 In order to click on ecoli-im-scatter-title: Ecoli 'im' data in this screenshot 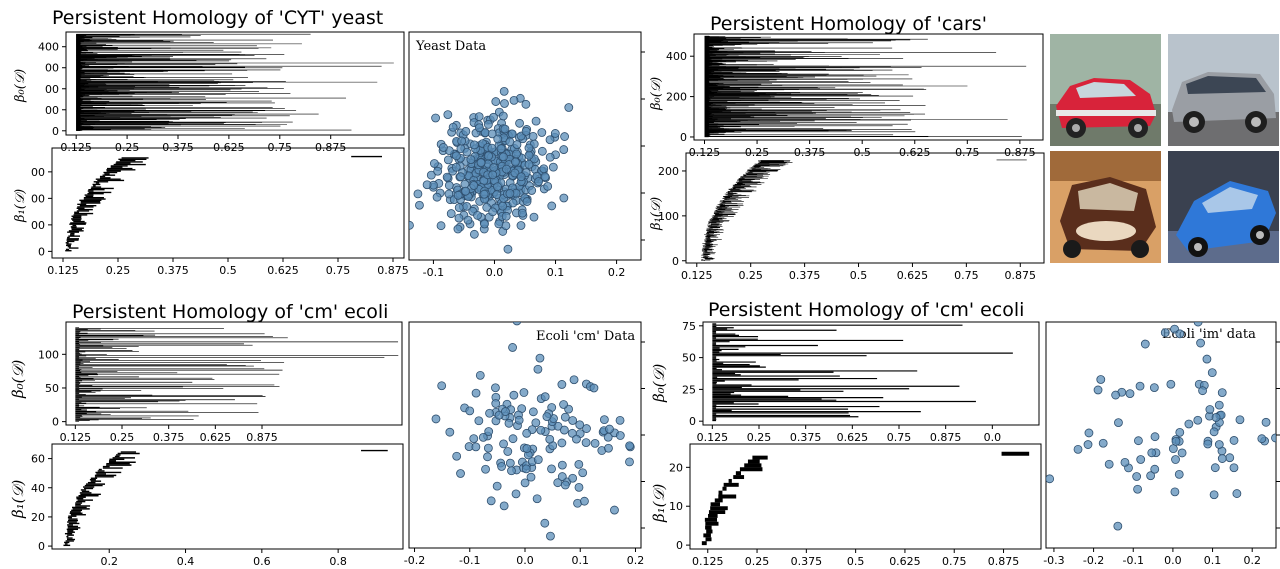, I will do `click(1209, 334)`.